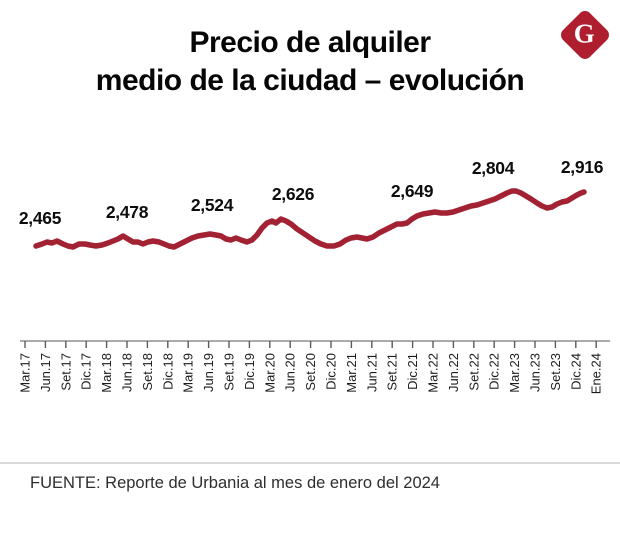 The width and height of the screenshot is (620, 533). What do you see at coordinates (249, 371) in the screenshot?
I see `x-tick-label: Dic.19` at bounding box center [249, 371].